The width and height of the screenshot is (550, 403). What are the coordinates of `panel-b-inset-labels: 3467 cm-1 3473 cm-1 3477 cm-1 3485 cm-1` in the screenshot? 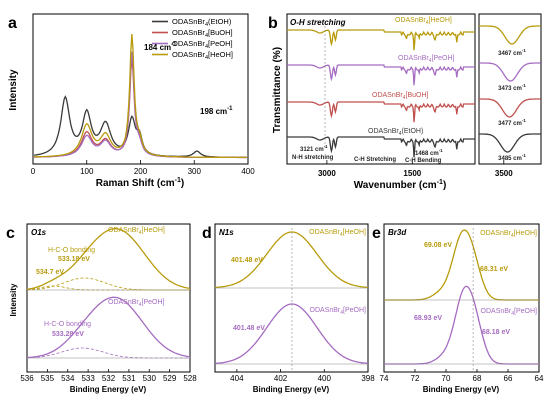 It's located at (512, 105).